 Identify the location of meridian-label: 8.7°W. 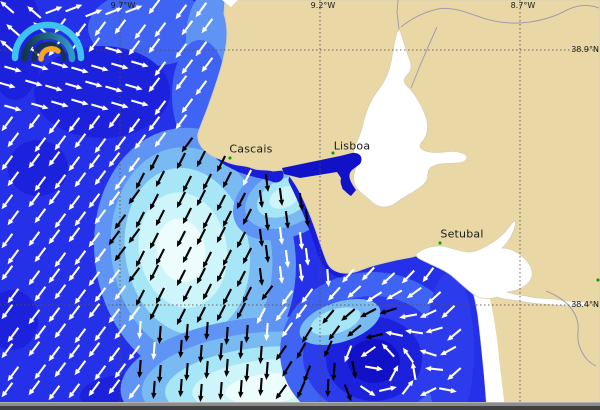
(523, 5).